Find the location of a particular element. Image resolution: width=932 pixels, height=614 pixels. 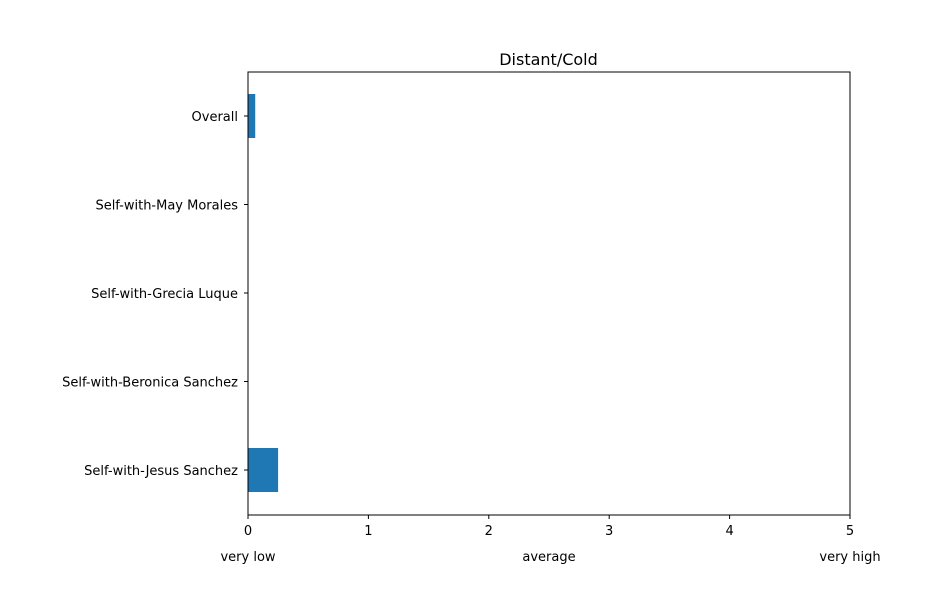

x-annotation: average is located at coordinates (548, 557).